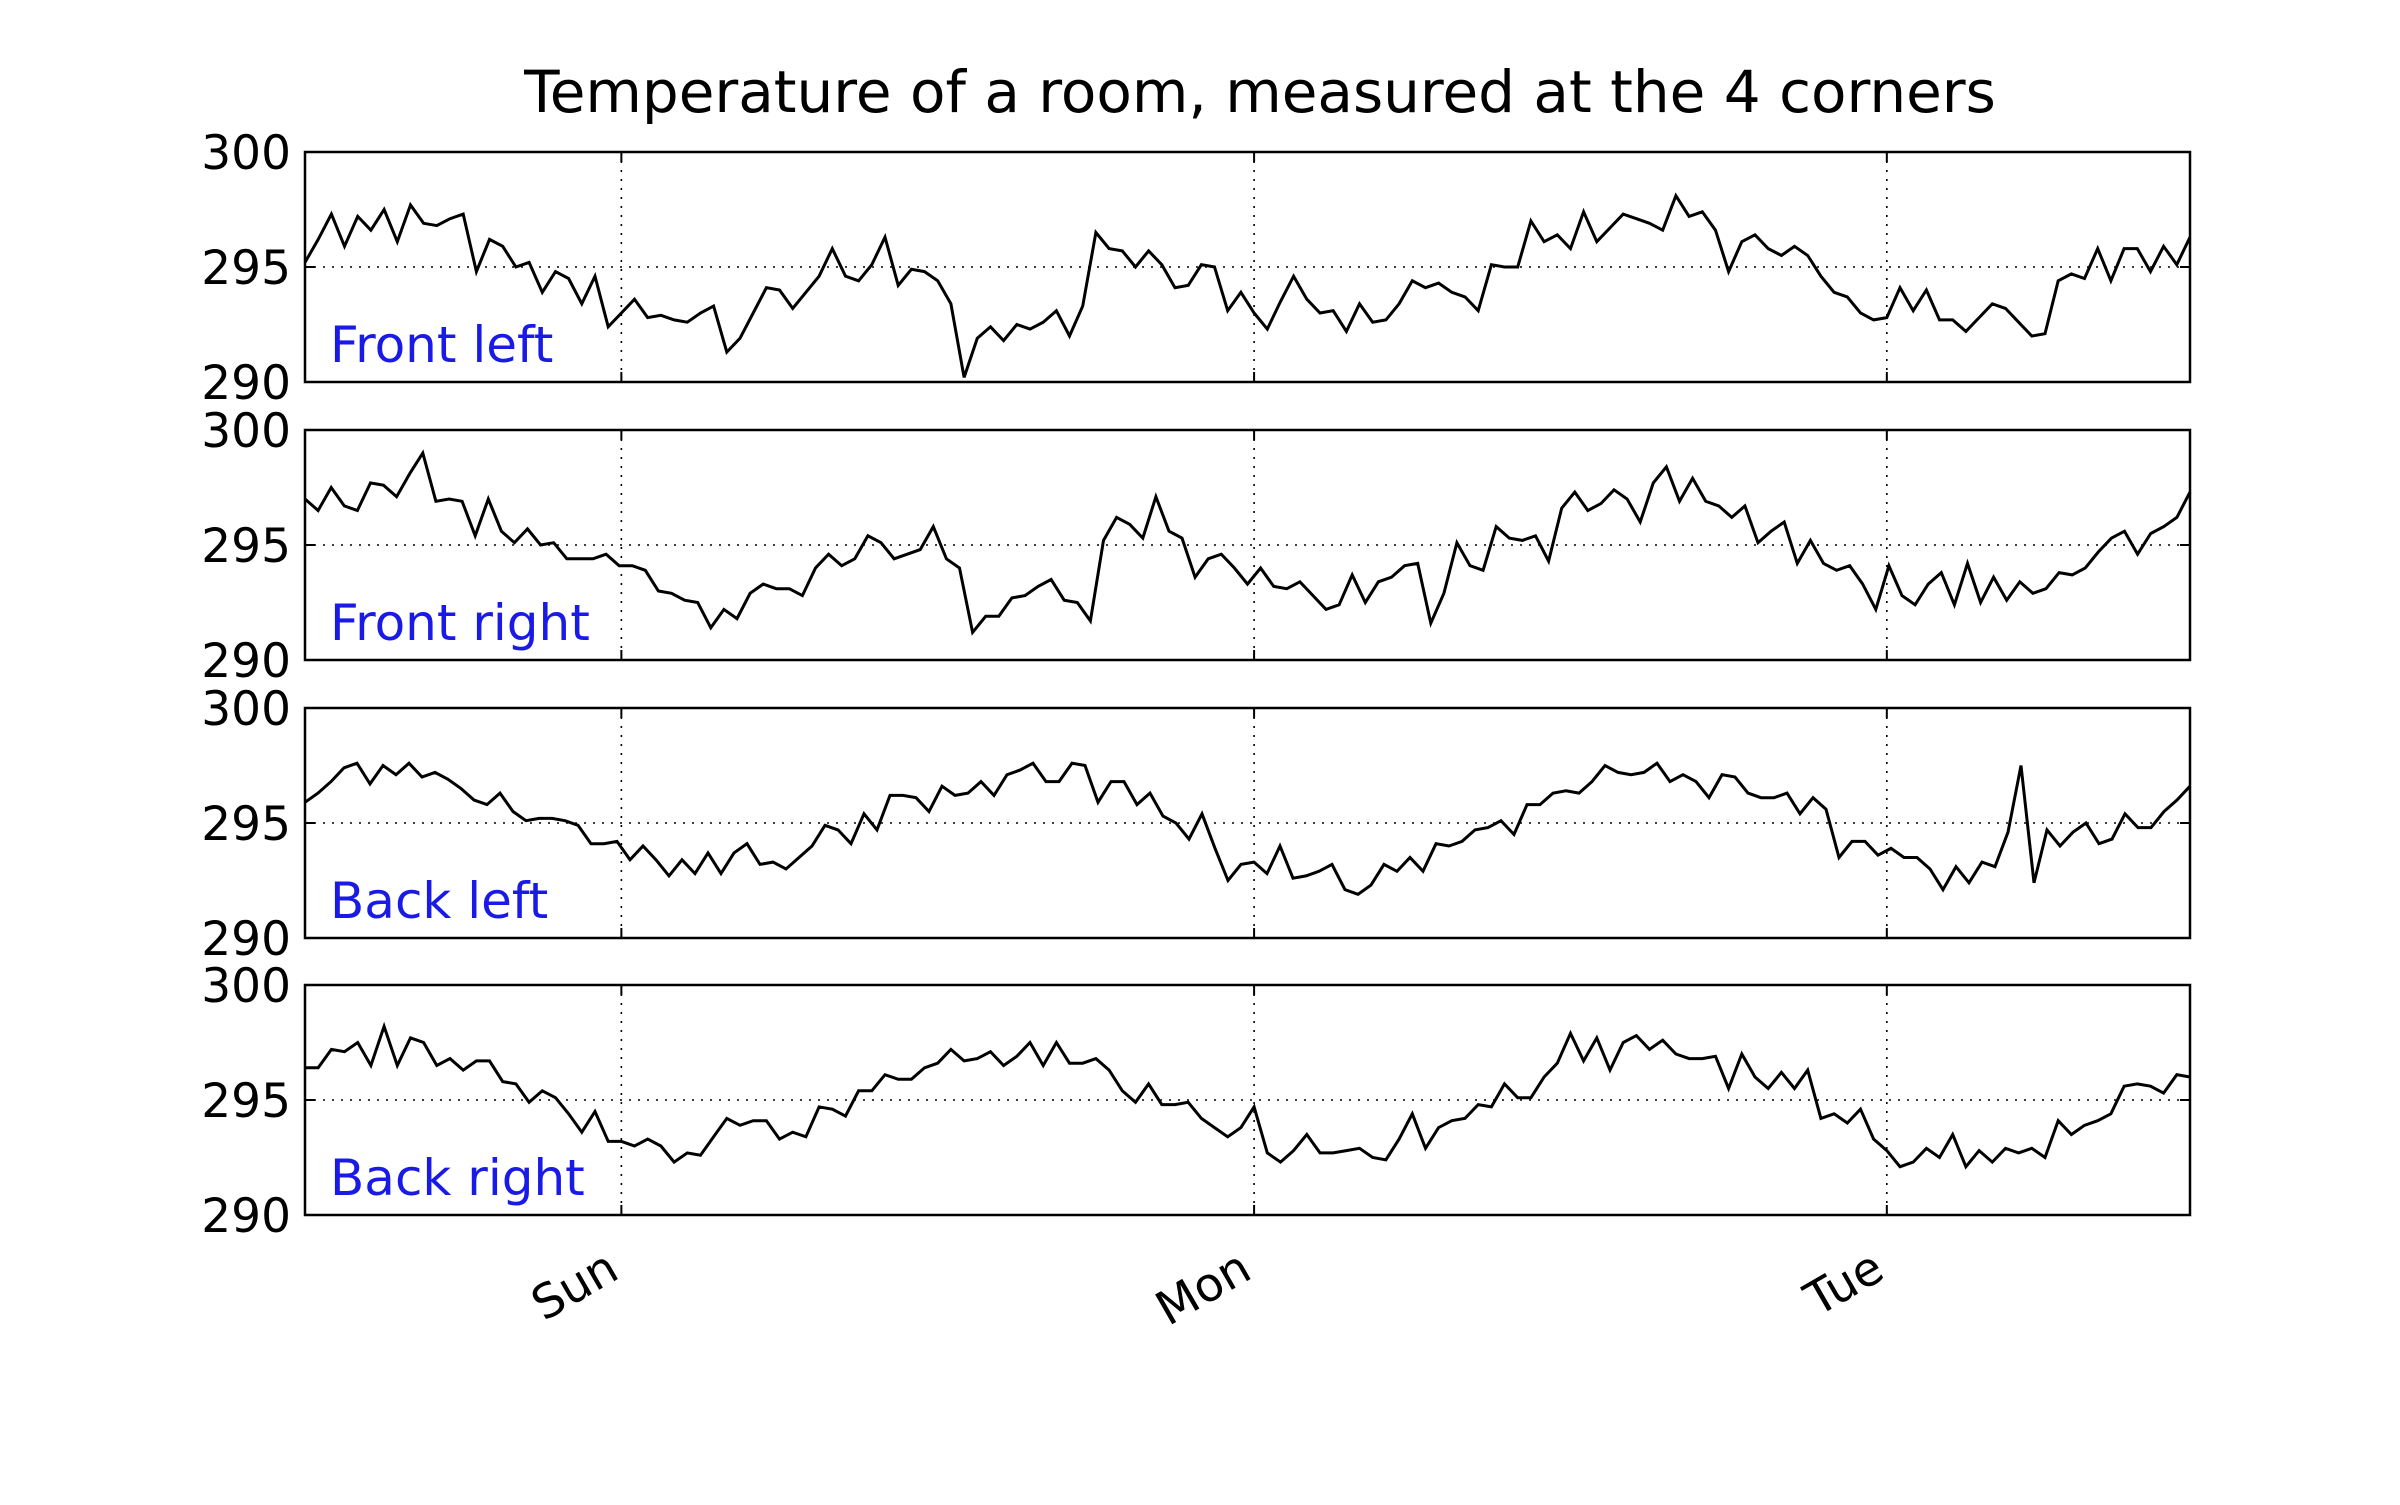 This screenshot has height=1505, width=2400. I want to click on x-tick-label: Mon, so click(1203, 1288).